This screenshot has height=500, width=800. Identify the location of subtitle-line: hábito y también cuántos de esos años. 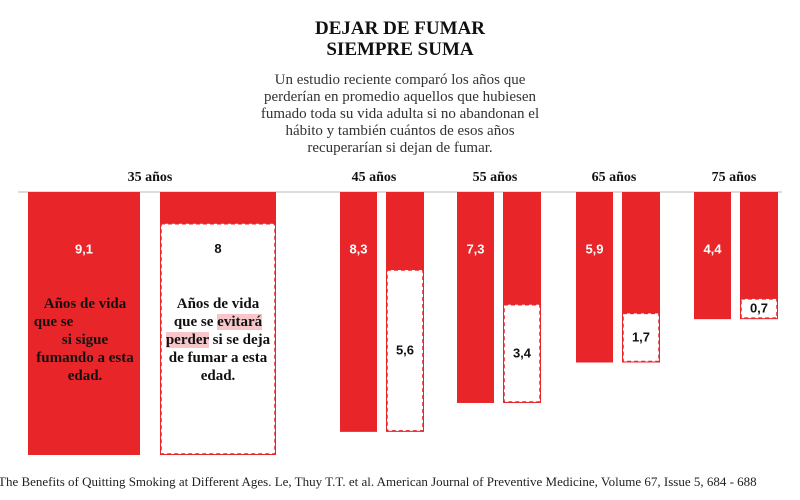
(400, 131).